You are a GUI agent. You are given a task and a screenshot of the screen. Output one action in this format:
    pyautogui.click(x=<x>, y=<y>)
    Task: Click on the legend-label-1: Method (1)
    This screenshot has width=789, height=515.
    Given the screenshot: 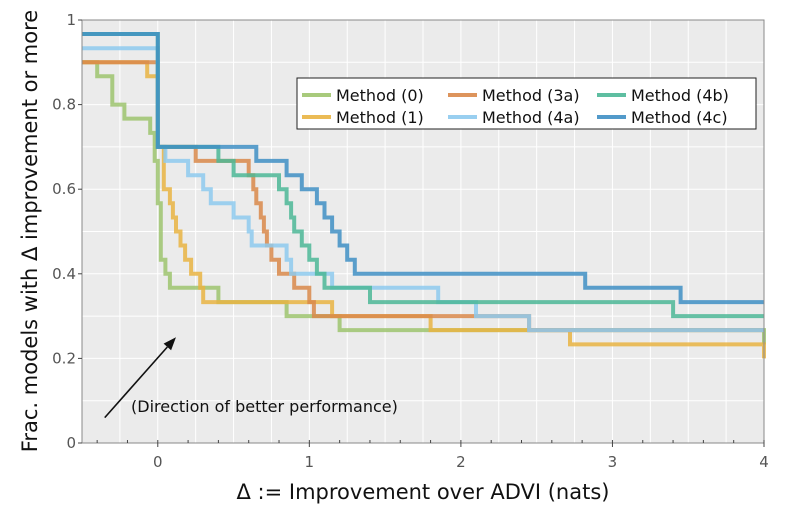 What is the action you would take?
    pyautogui.click(x=380, y=117)
    